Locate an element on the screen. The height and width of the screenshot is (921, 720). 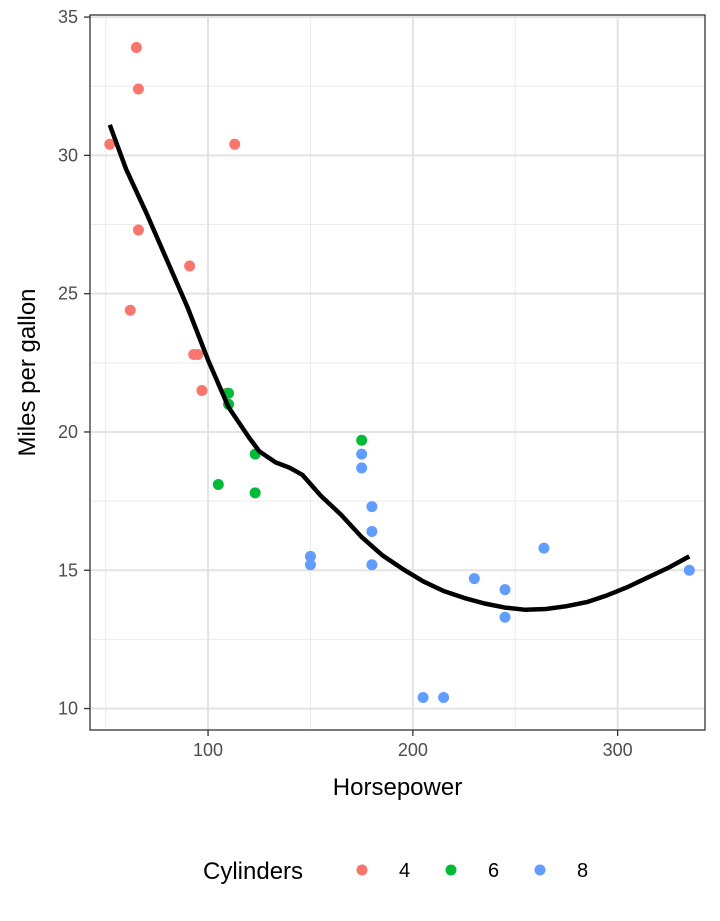
legend-label-6: 6 is located at coordinates (493, 871).